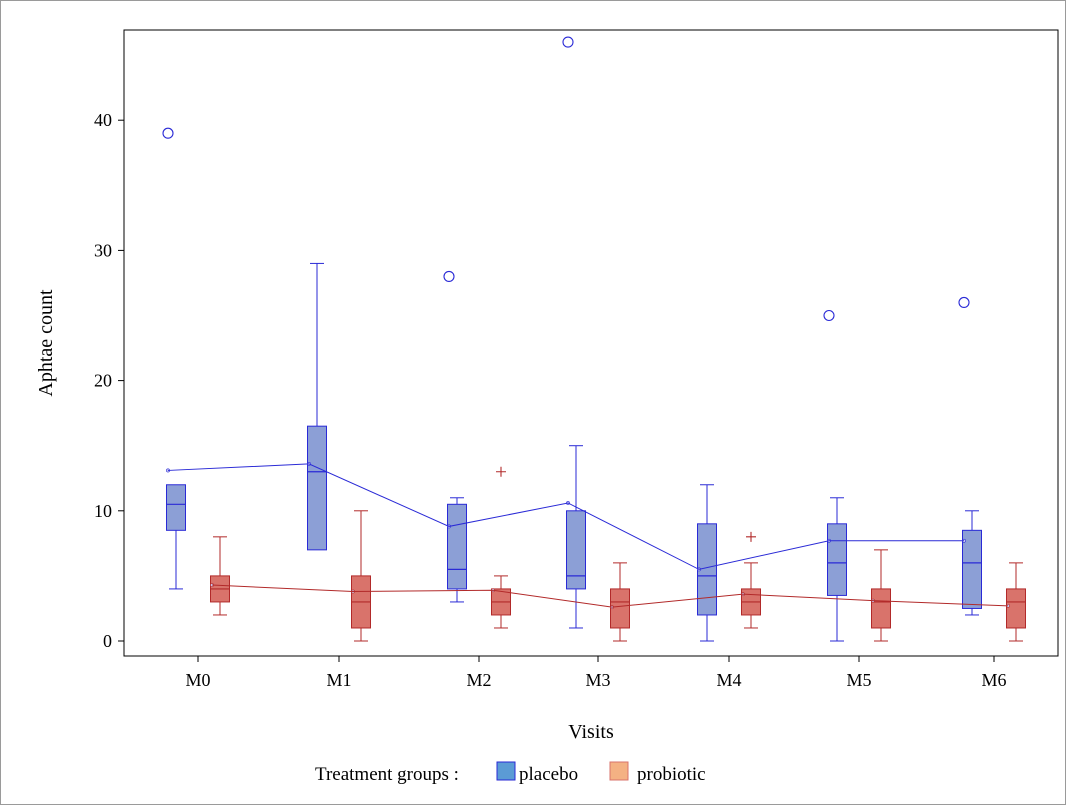 The height and width of the screenshot is (805, 1066). What do you see at coordinates (103, 381) in the screenshot?
I see `y-tick-label: 20` at bounding box center [103, 381].